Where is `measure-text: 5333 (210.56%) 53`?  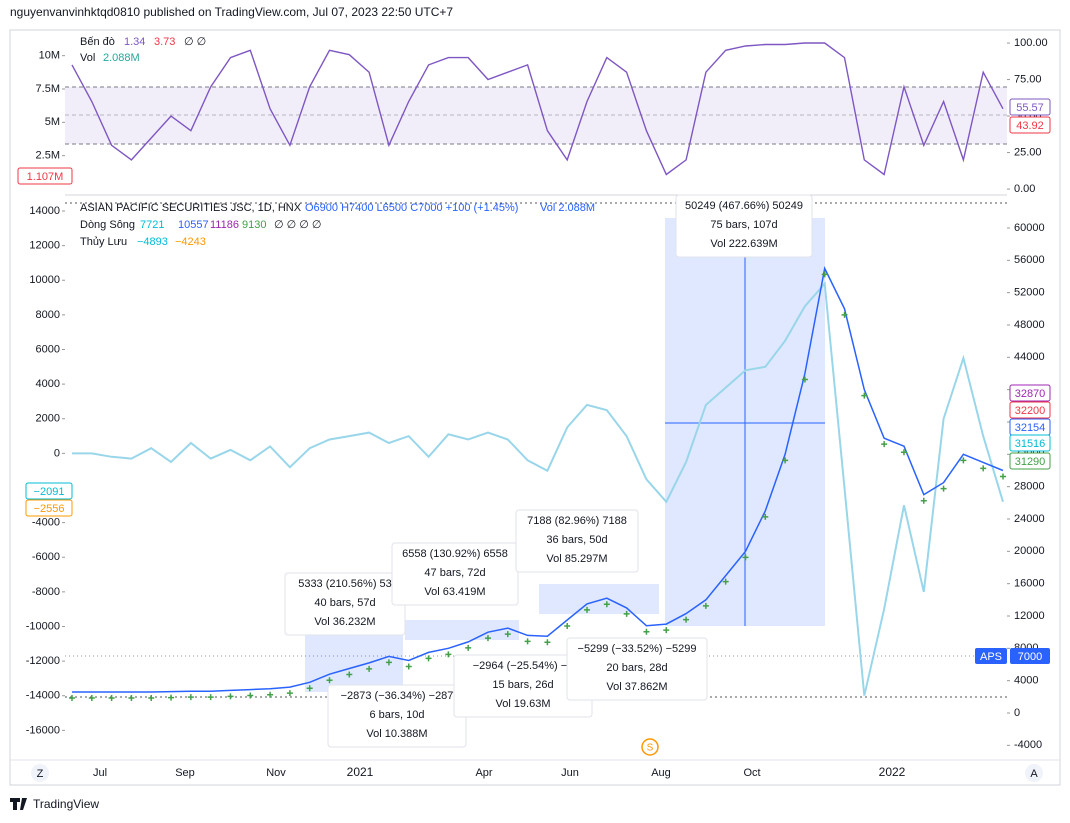 measure-text: 5333 (210.56%) 53 is located at coordinates (345, 584).